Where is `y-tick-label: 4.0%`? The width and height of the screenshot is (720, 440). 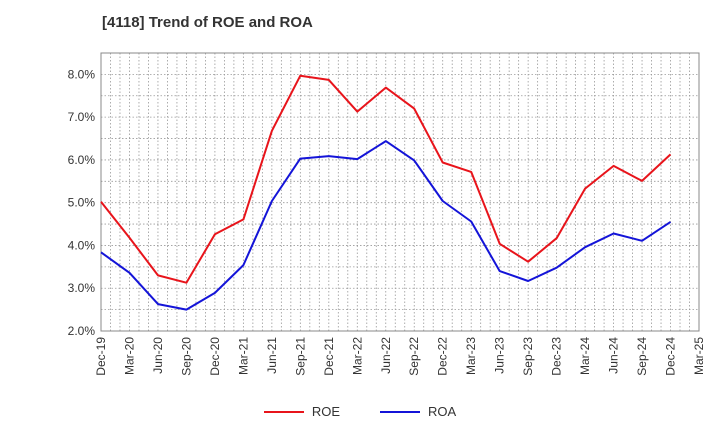
y-tick-label: 4.0% is located at coordinates (82, 245).